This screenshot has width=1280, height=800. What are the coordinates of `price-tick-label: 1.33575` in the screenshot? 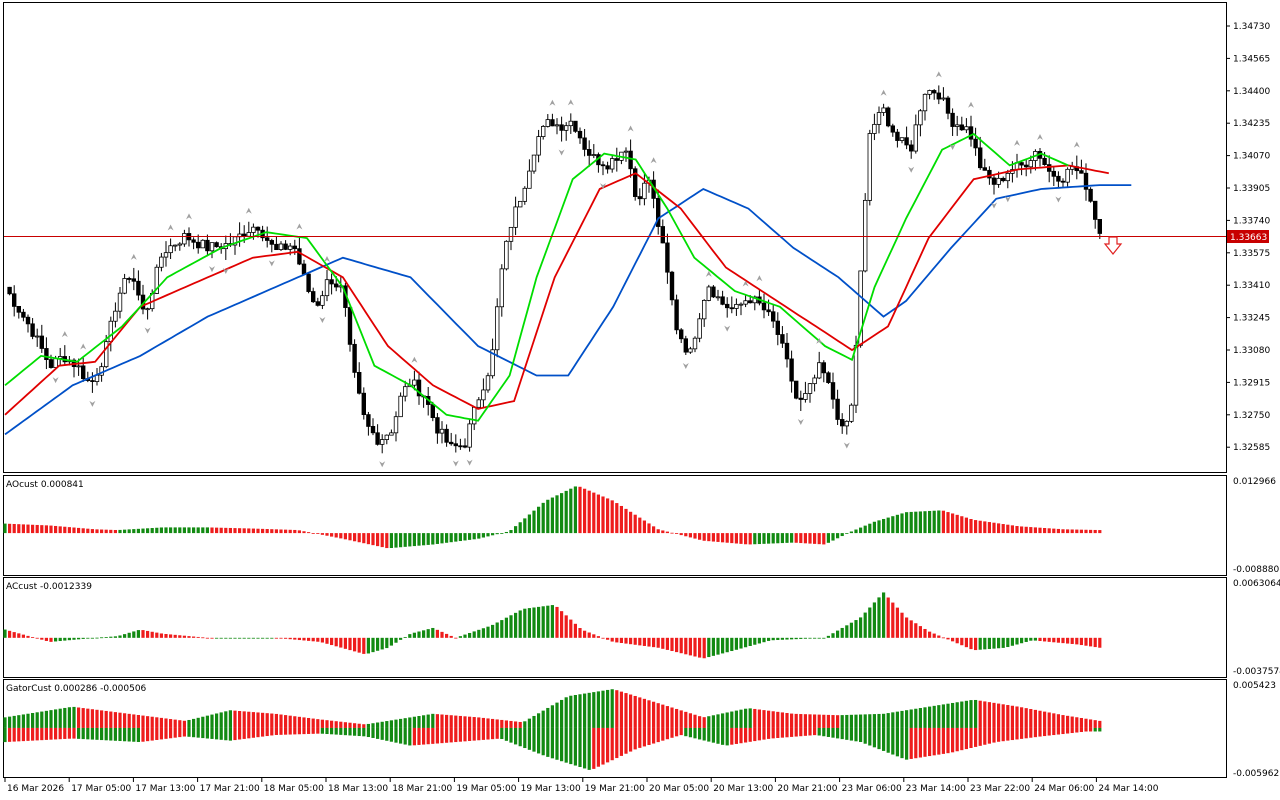 It's located at (1251, 254).